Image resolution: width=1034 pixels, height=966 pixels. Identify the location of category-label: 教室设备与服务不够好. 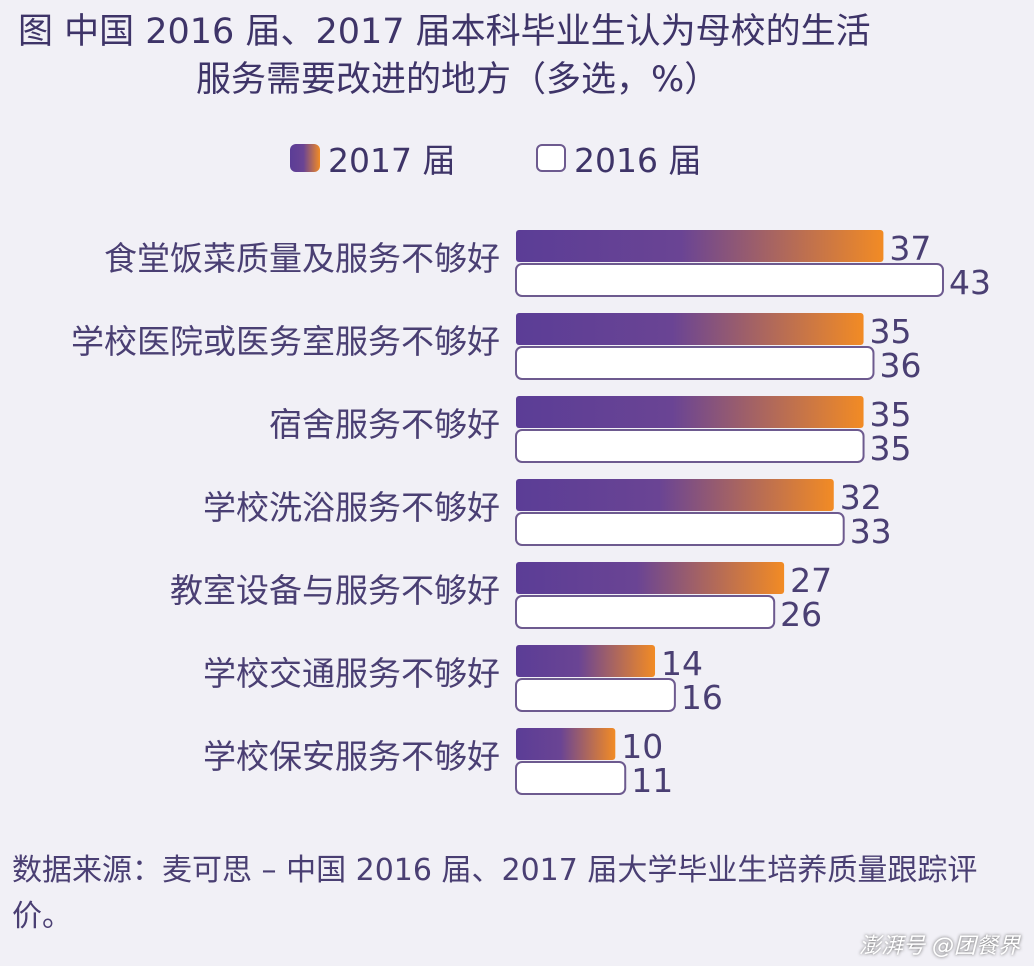
(335, 590).